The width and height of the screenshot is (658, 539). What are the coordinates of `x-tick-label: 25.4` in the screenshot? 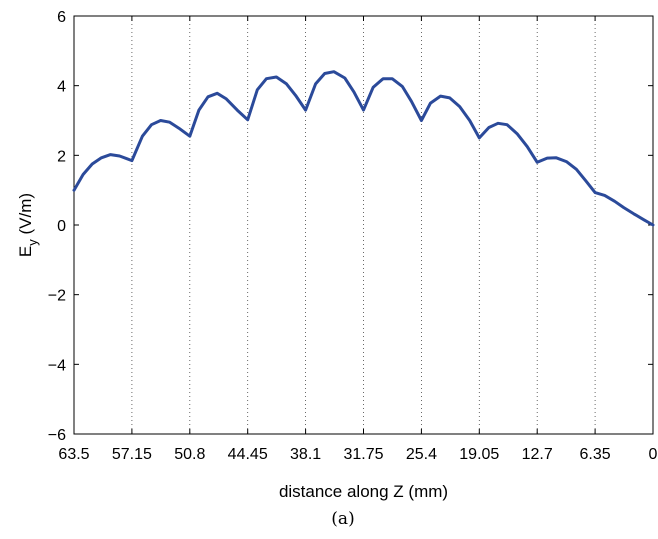 It's located at (421, 454).